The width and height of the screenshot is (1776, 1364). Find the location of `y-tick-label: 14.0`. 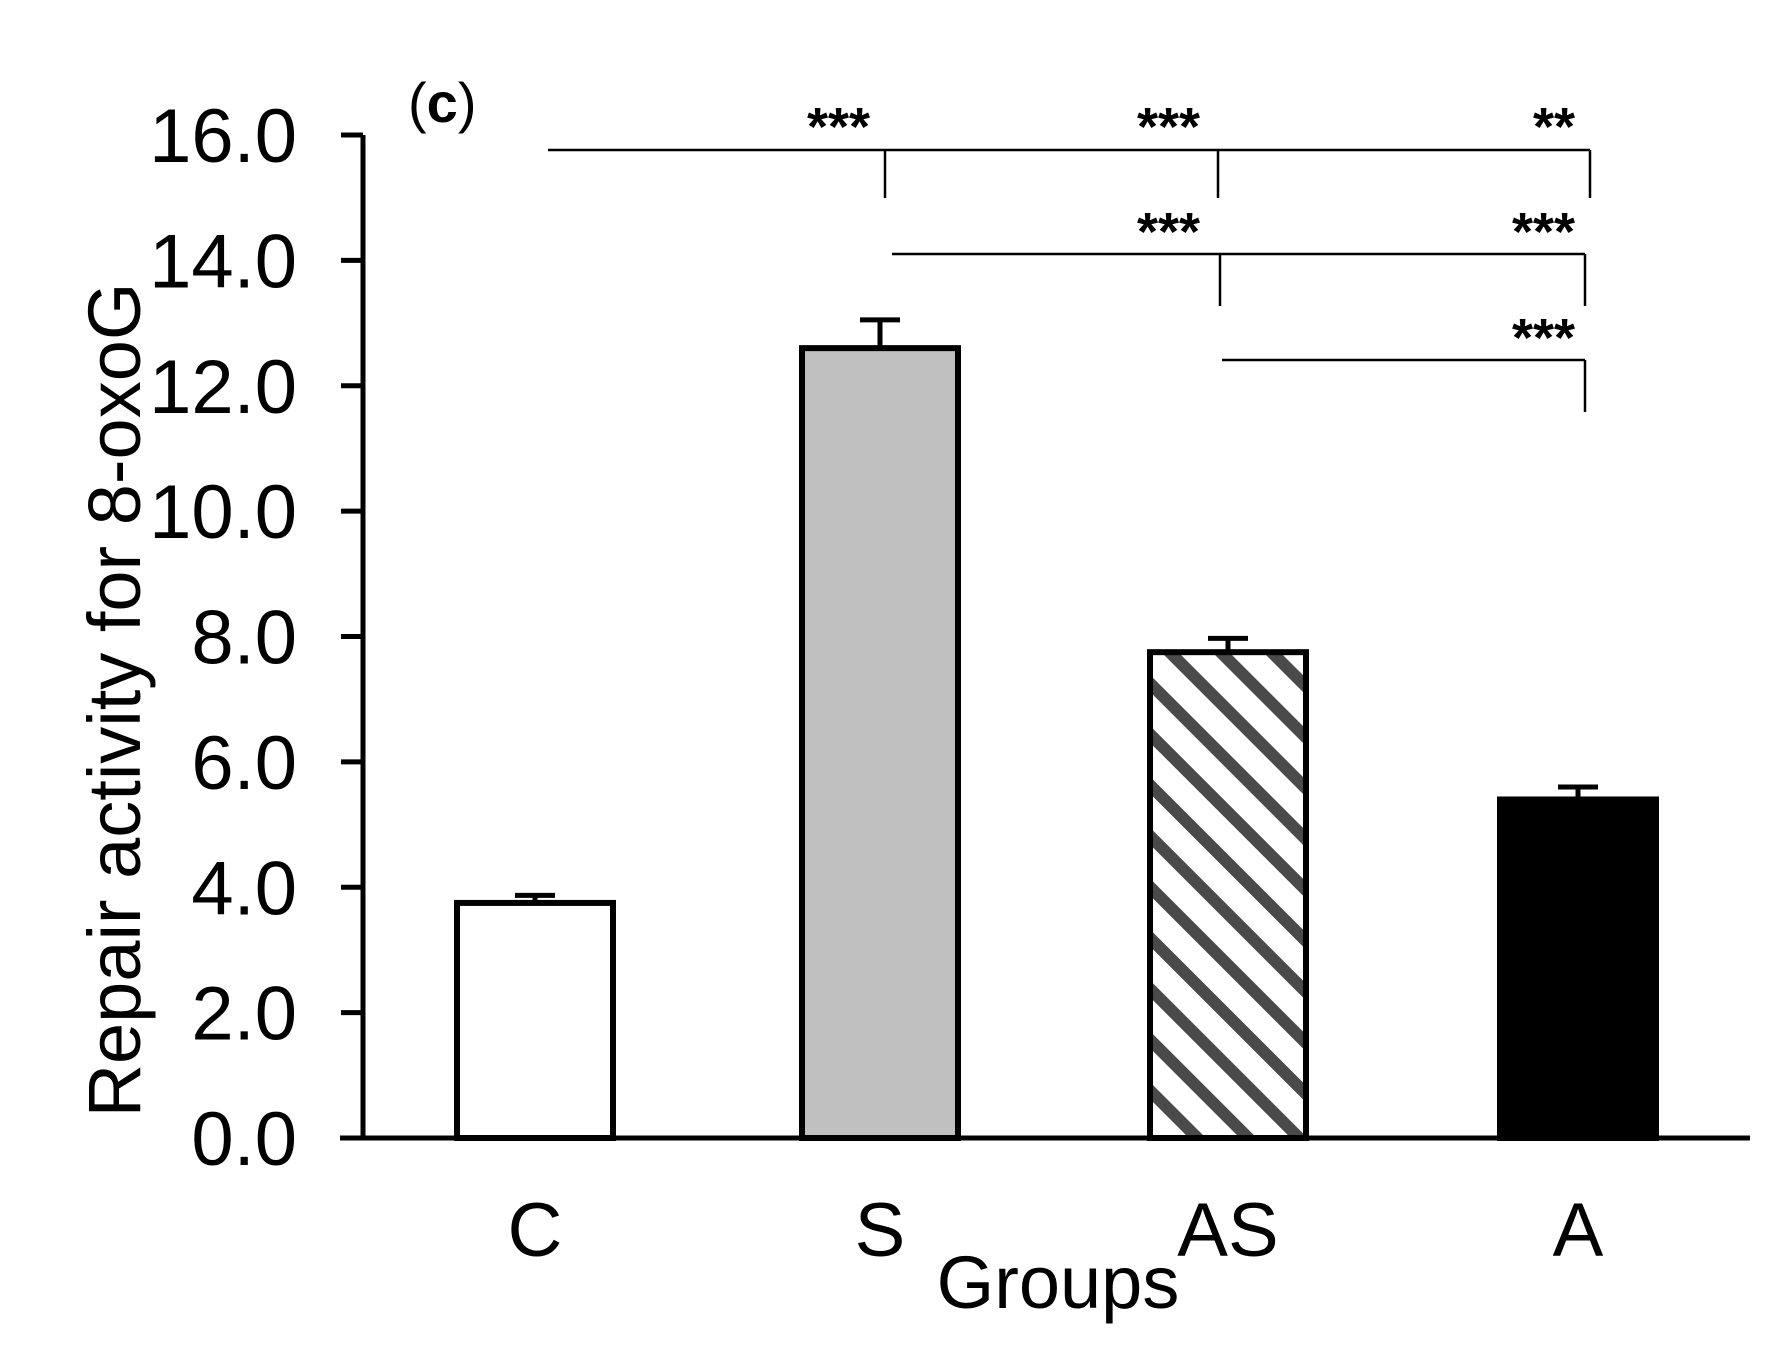

y-tick-label: 14.0 is located at coordinates (223, 261).